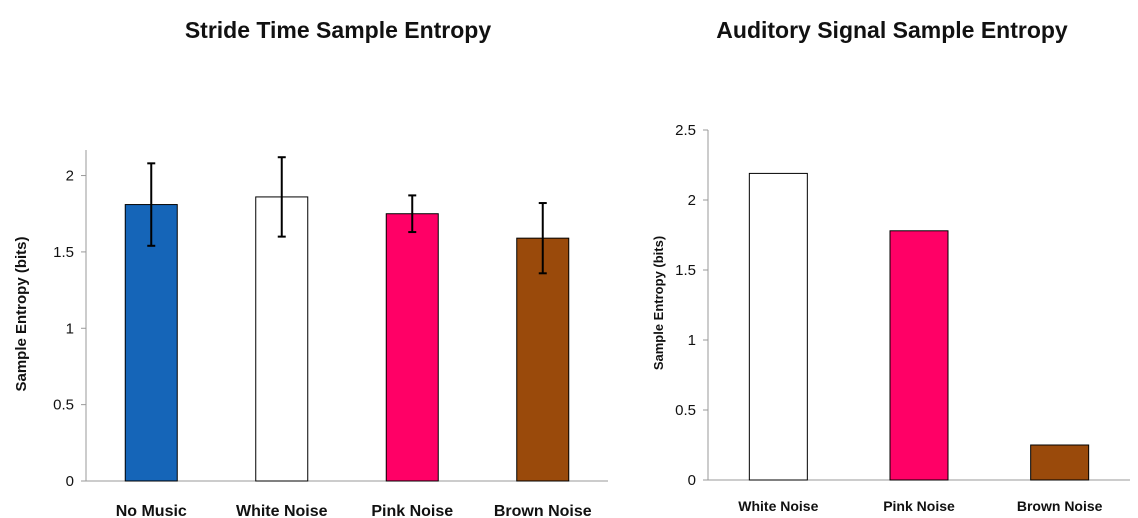 This screenshot has width=1138, height=518. What do you see at coordinates (892, 30) in the screenshot?
I see `chart-title: Auditory Signal Sample Entropy` at bounding box center [892, 30].